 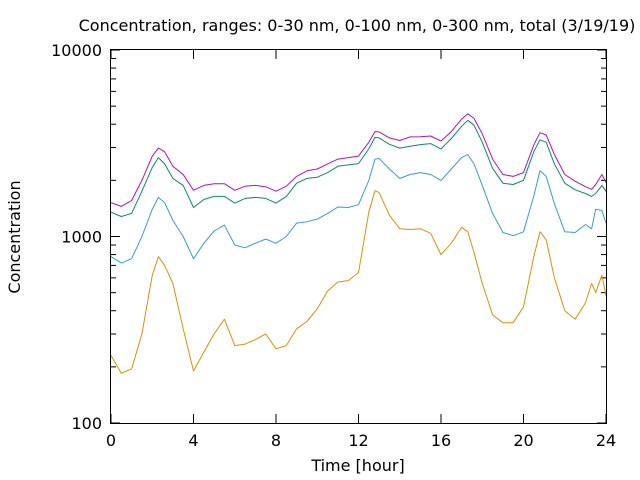 I want to click on x-tick-label: 8, so click(x=276, y=440).